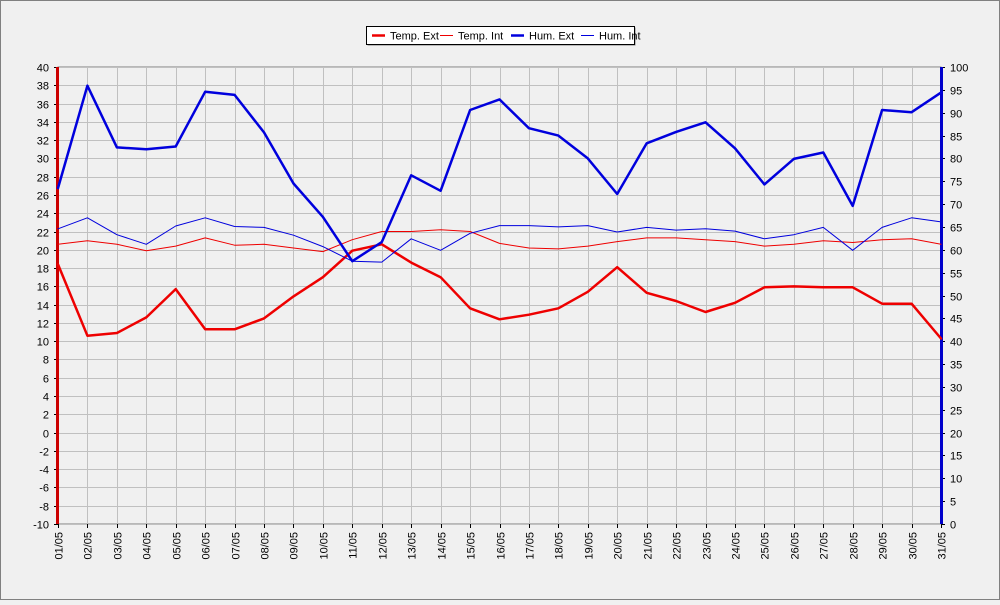  Describe the element at coordinates (43, 215) in the screenshot. I see `y-left-tick-label: 24` at that location.